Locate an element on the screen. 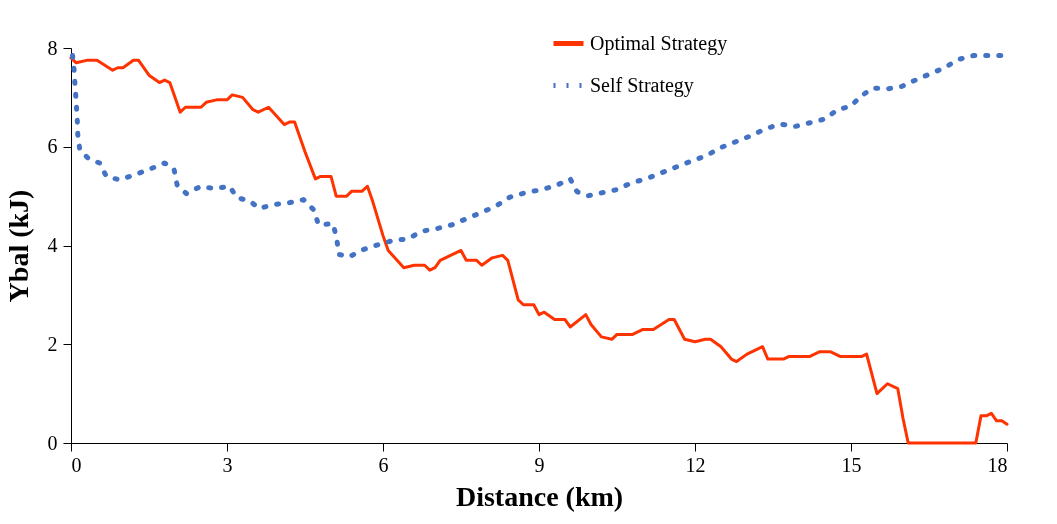  x-tick-label: 0 is located at coordinates (76, 464).